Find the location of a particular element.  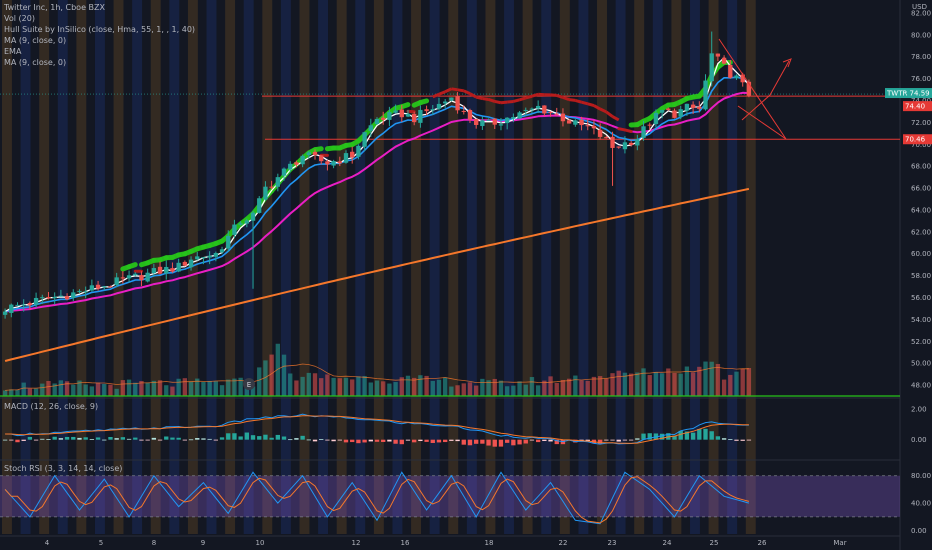

earnings-marker is located at coordinates (249, 384).